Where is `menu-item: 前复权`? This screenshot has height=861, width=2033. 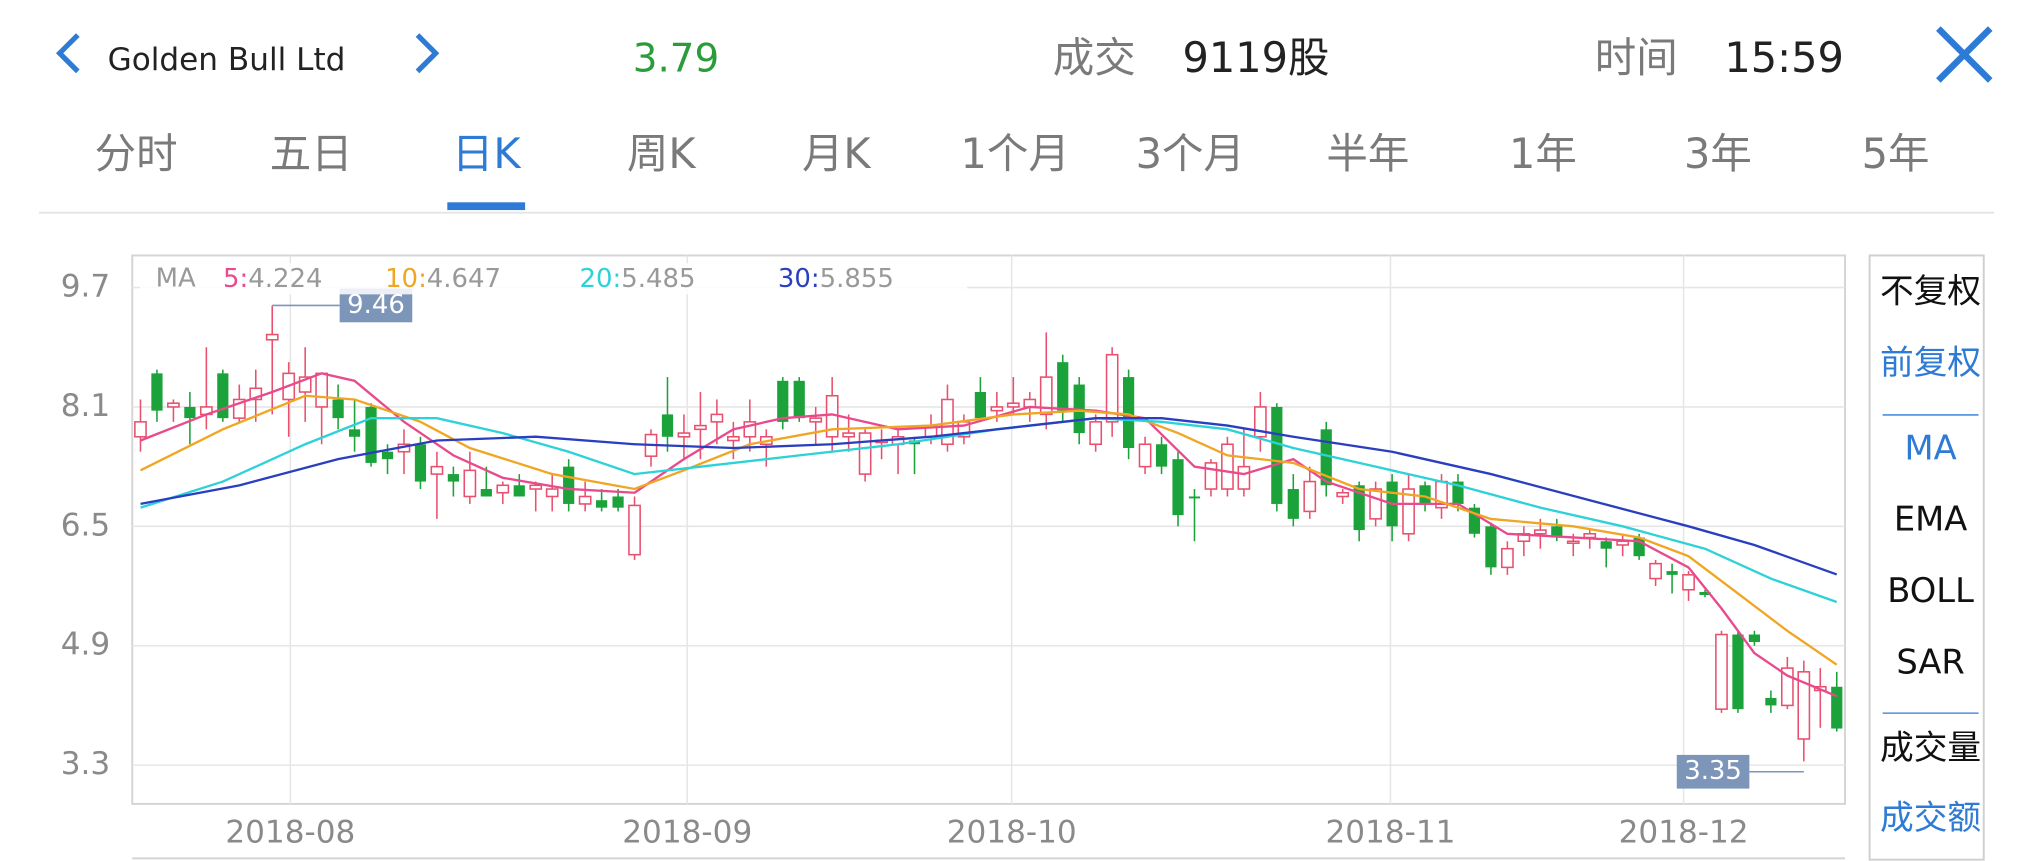
menu-item: 前复权 is located at coordinates (1930, 362).